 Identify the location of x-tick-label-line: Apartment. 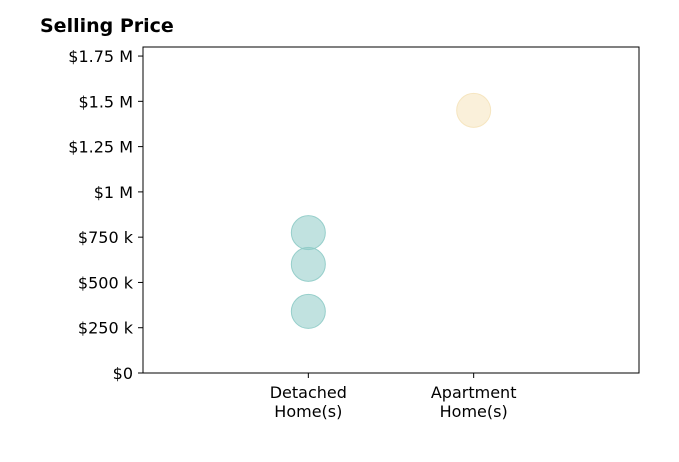
(474, 392).